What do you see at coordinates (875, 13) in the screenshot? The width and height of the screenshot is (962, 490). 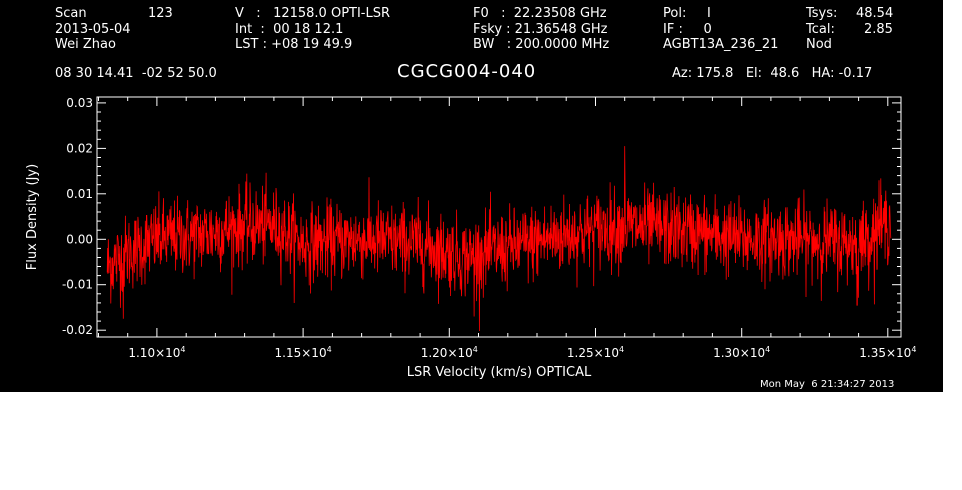 I see `tsys-value: 48.54` at bounding box center [875, 13].